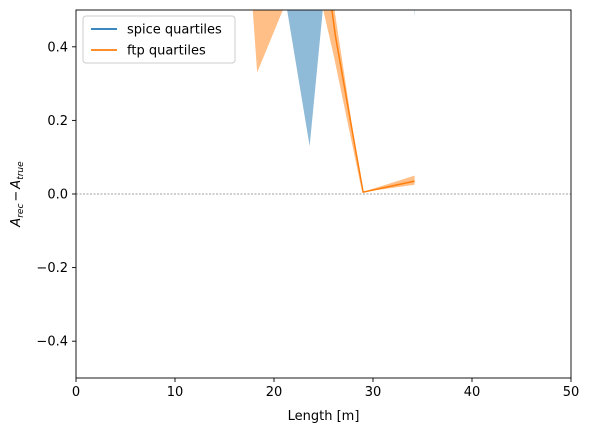  I want to click on y-tick-label: 0.2, so click(57, 121).